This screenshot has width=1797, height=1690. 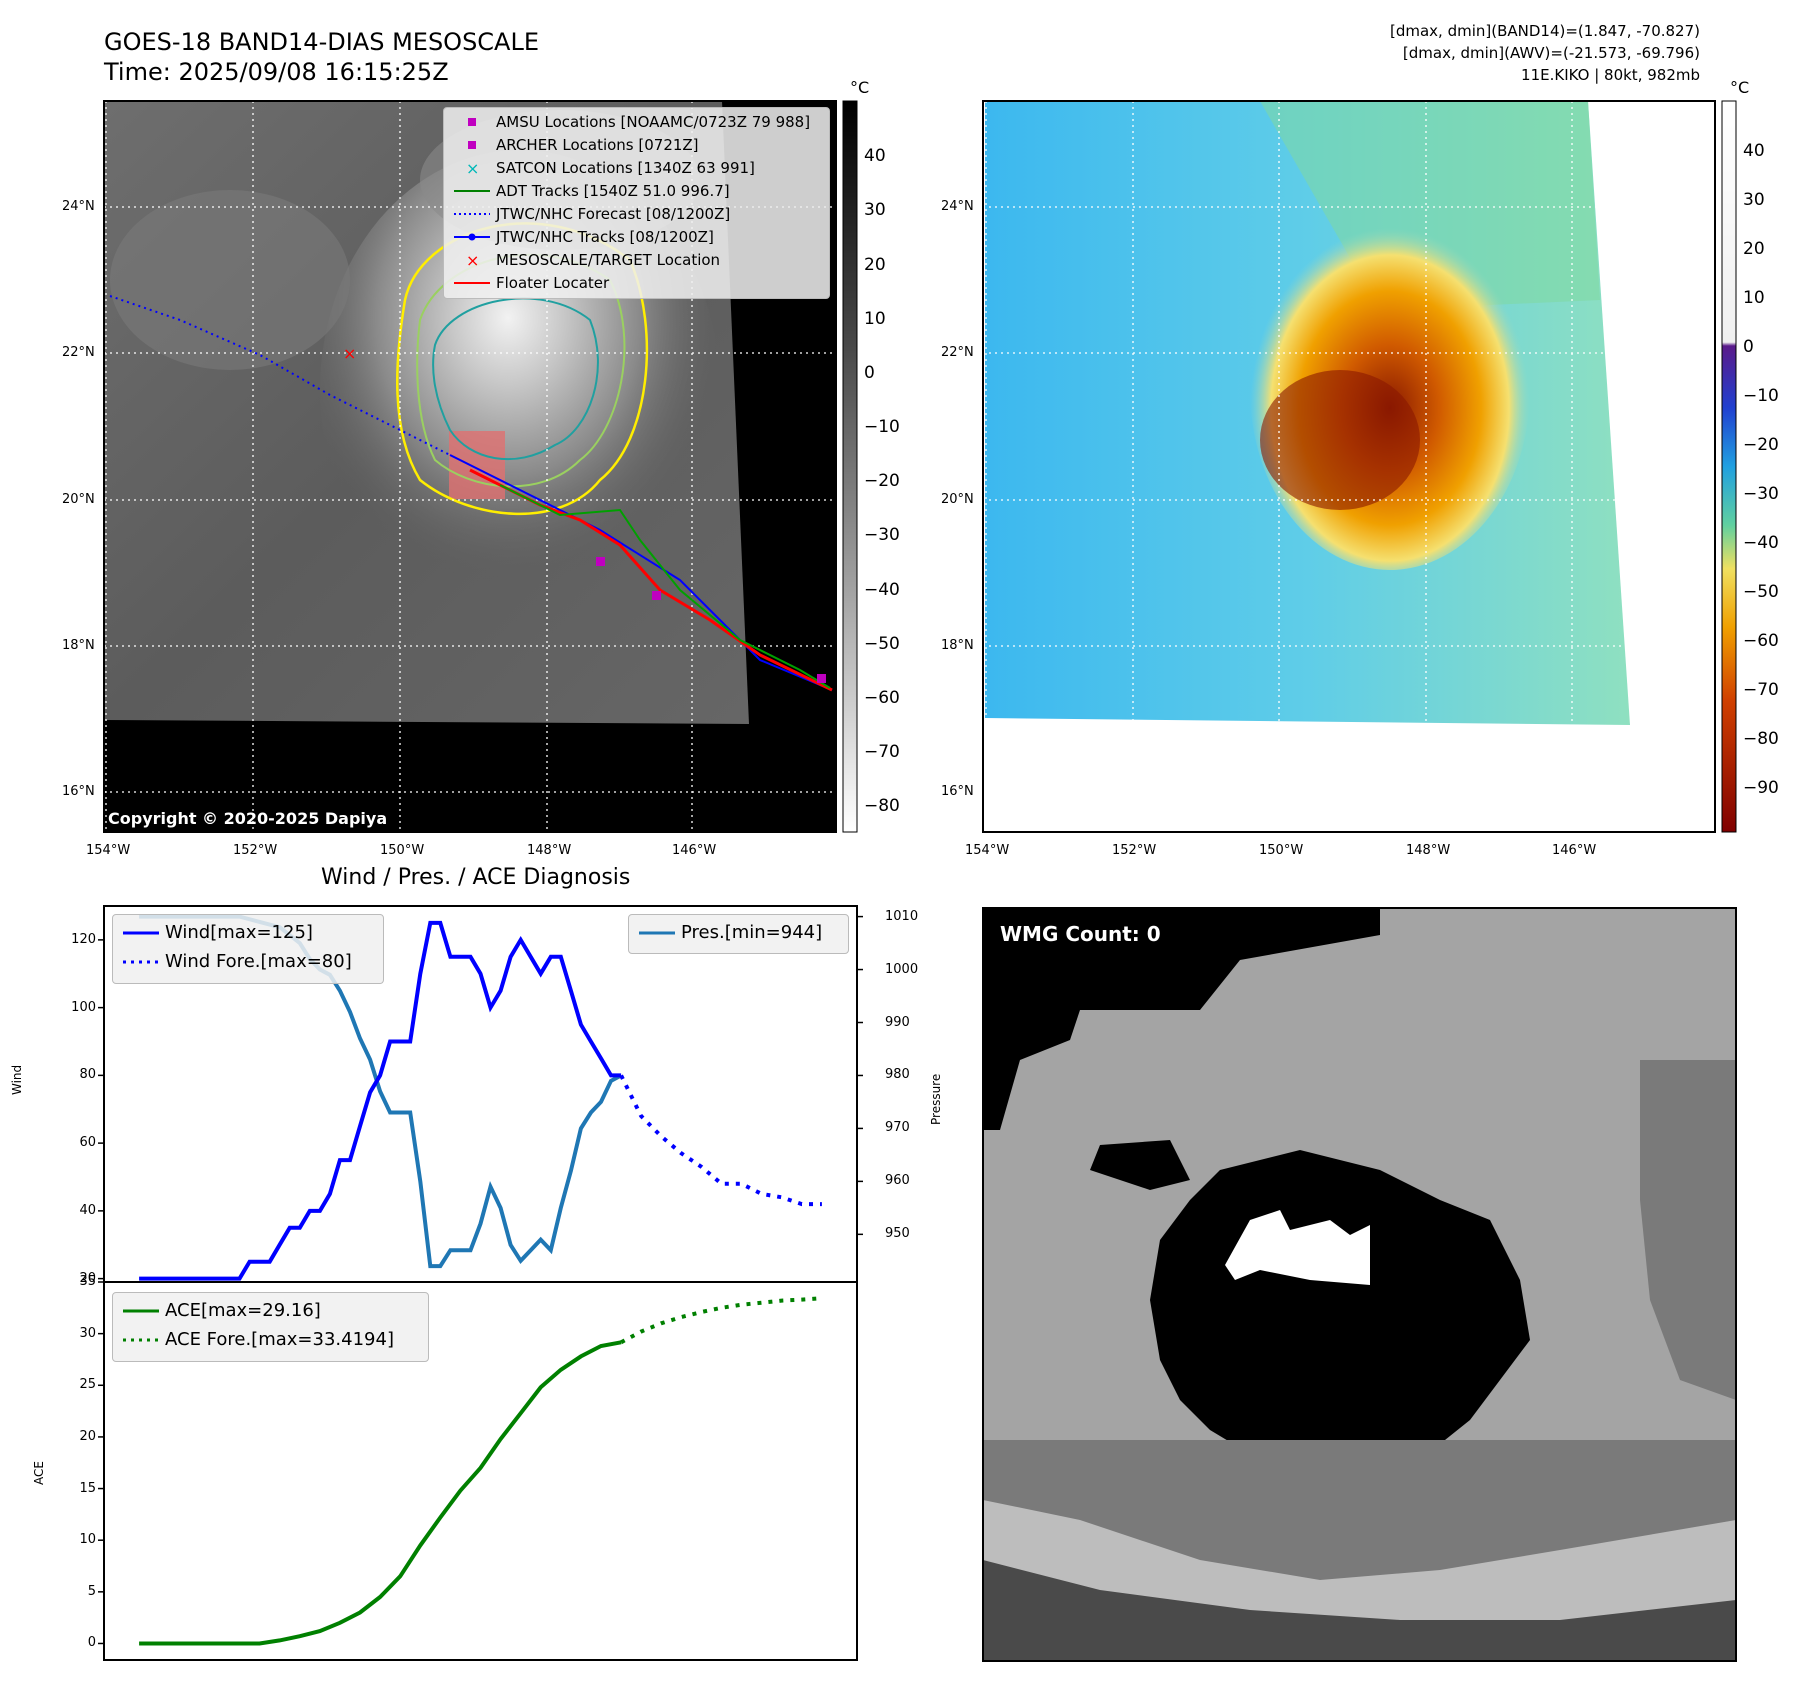 I want to click on ir-lon-tick: 154°W, so click(x=108, y=850).